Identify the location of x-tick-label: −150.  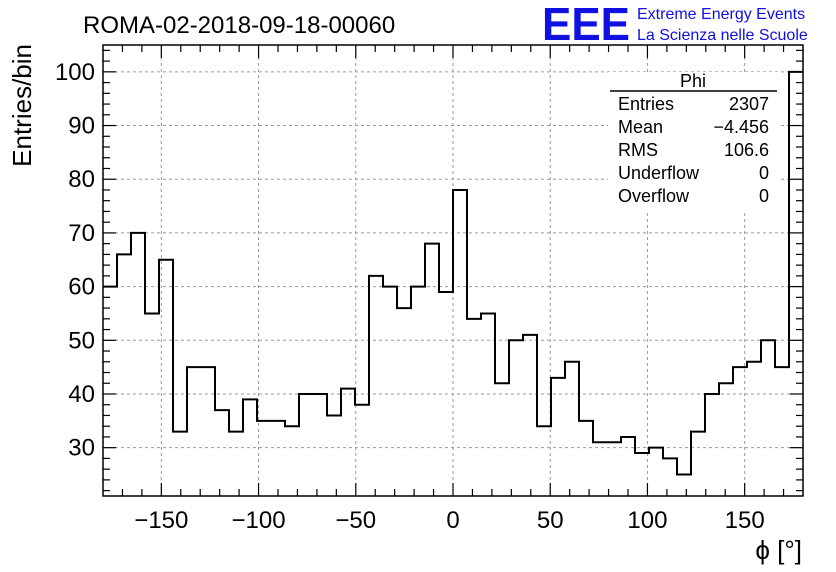
(161, 520).